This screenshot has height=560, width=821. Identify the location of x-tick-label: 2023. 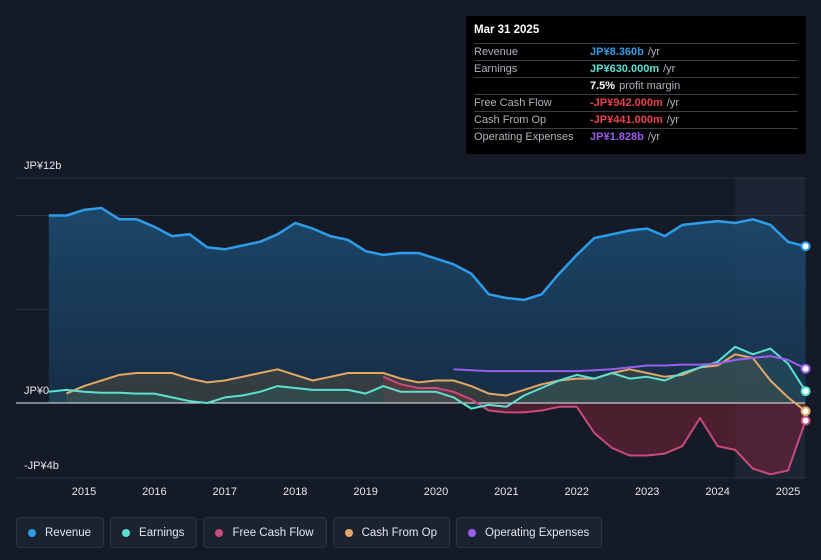
(647, 492).